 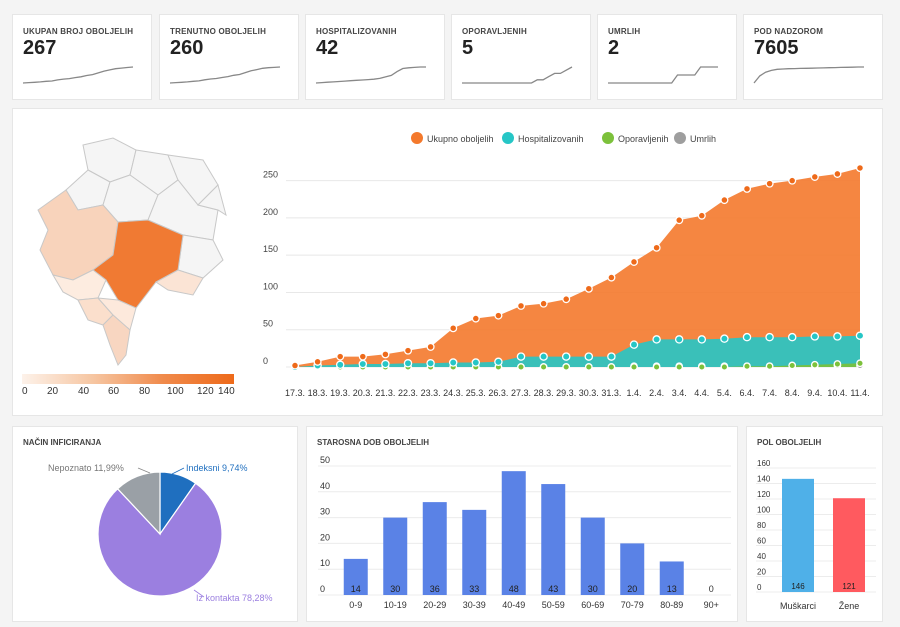 I want to click on x-tick-label: 90+, so click(x=711, y=605).